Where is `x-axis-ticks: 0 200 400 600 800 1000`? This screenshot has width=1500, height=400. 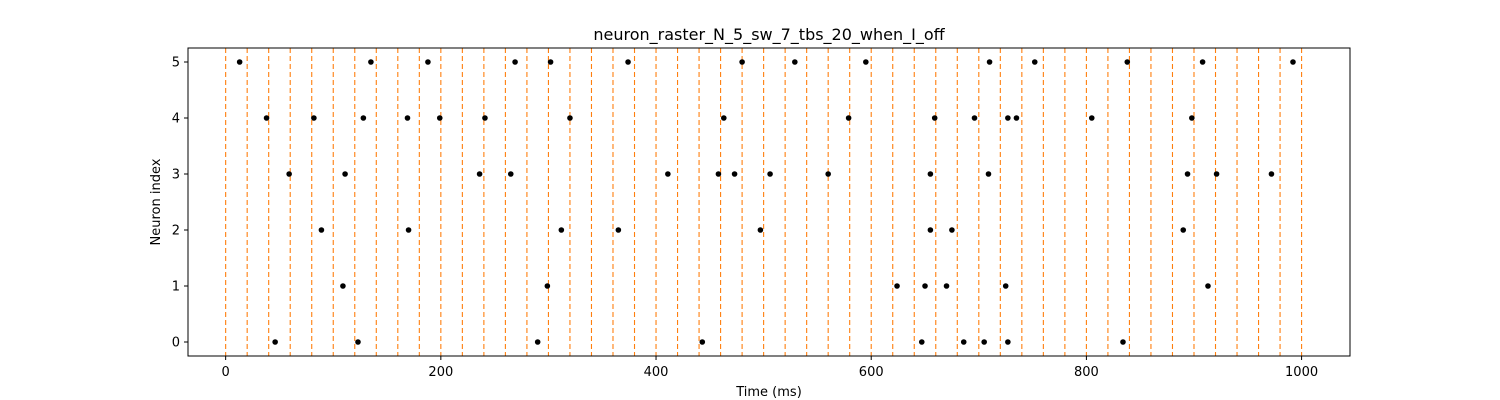
x-axis-ticks: 0 200 400 600 800 1000 is located at coordinates (770, 368).